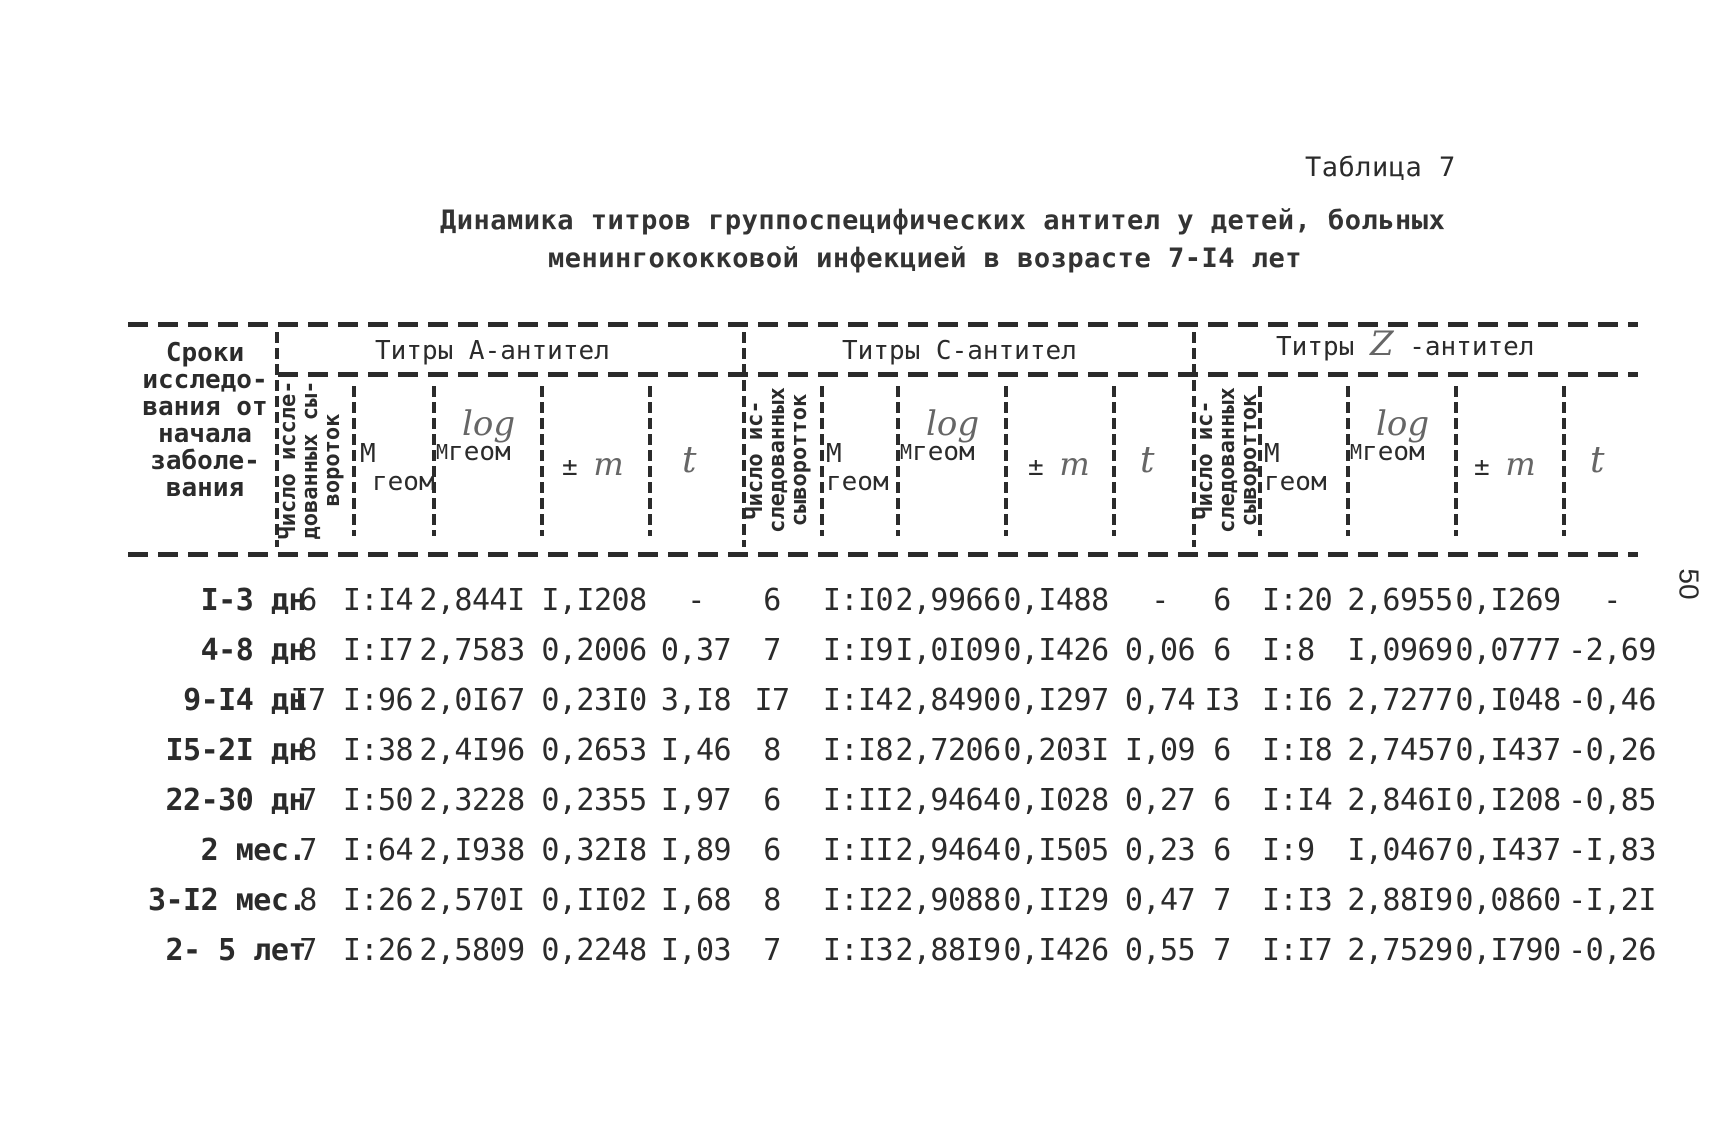  Describe the element at coordinates (244, 700) in the screenshot. I see `row-period-cell: 9-I4 дн` at that location.